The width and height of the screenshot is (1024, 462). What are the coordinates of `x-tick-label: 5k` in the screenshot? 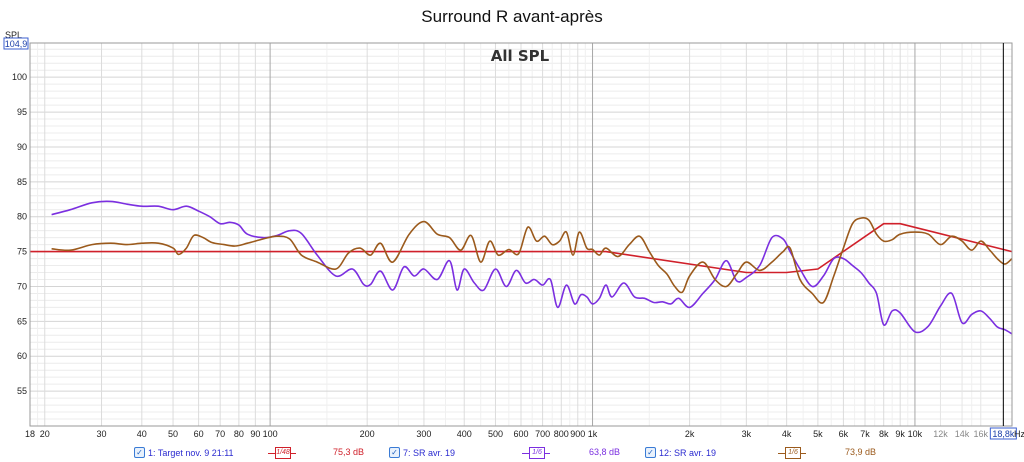 It's located at (818, 434).